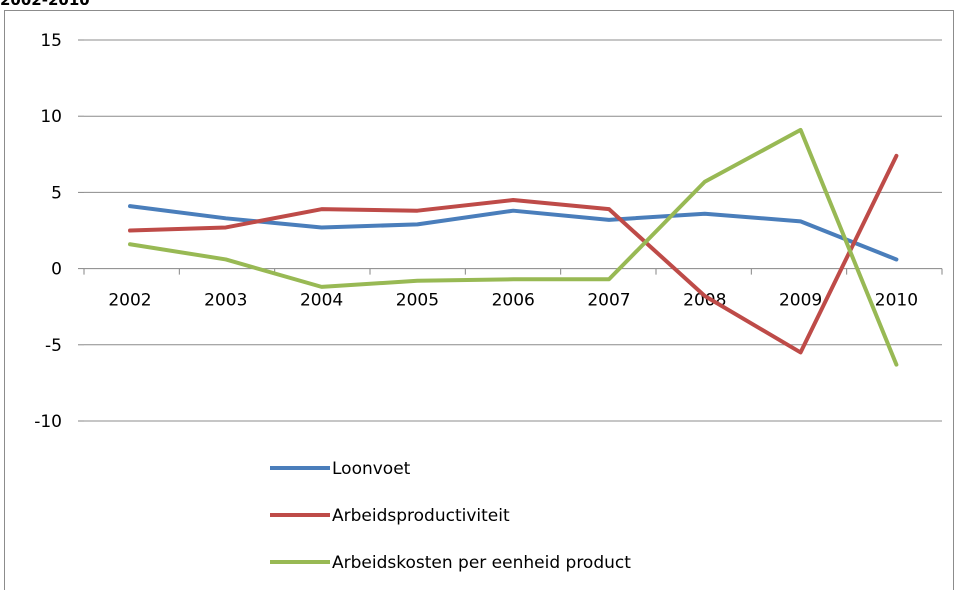 The image size is (960, 590). What do you see at coordinates (51, 117) in the screenshot?
I see `y-tick-label: 10` at bounding box center [51, 117].